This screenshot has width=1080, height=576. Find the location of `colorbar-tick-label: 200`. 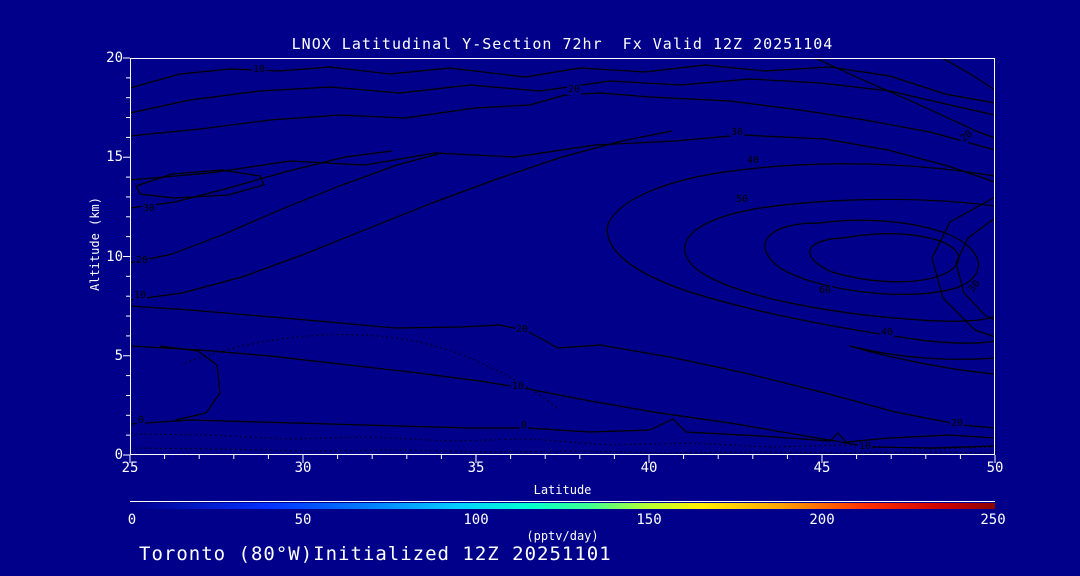

colorbar-tick-label: 200 is located at coordinates (822, 520).